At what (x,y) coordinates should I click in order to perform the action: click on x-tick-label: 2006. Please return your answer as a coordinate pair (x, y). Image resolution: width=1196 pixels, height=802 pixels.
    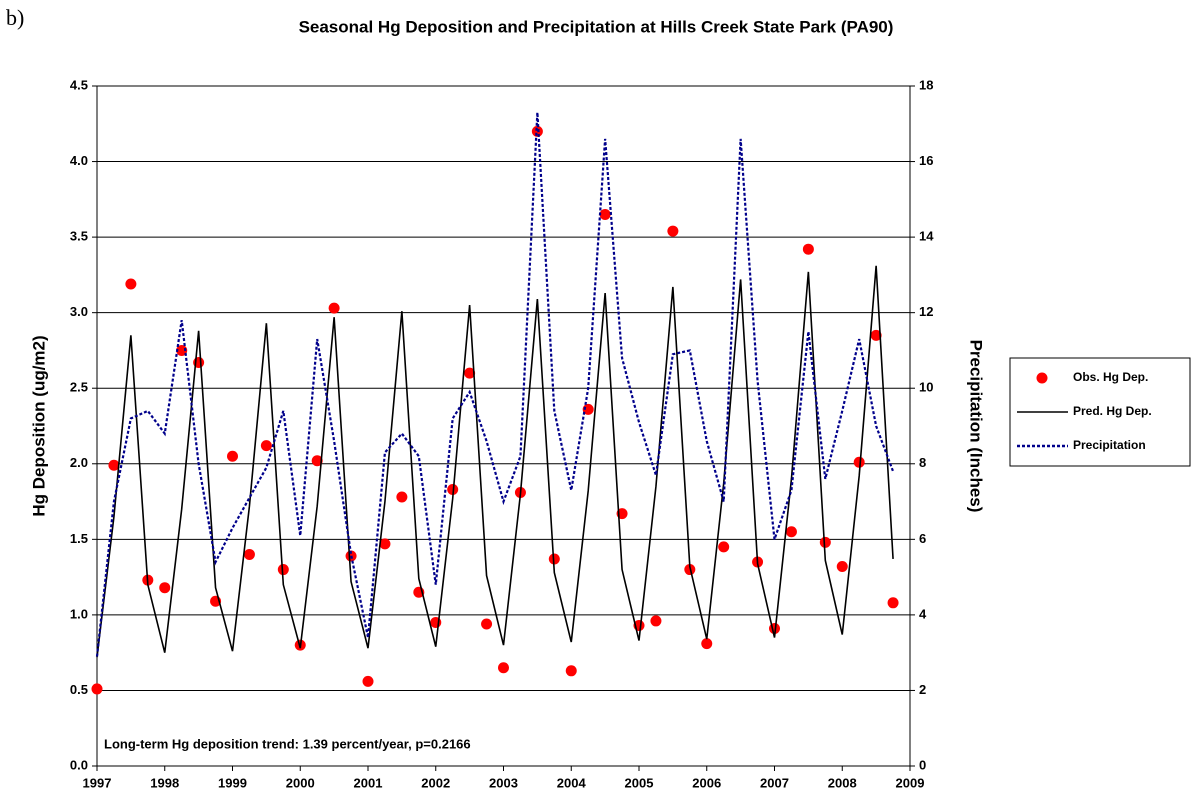
    Looking at the image, I should click on (706, 782).